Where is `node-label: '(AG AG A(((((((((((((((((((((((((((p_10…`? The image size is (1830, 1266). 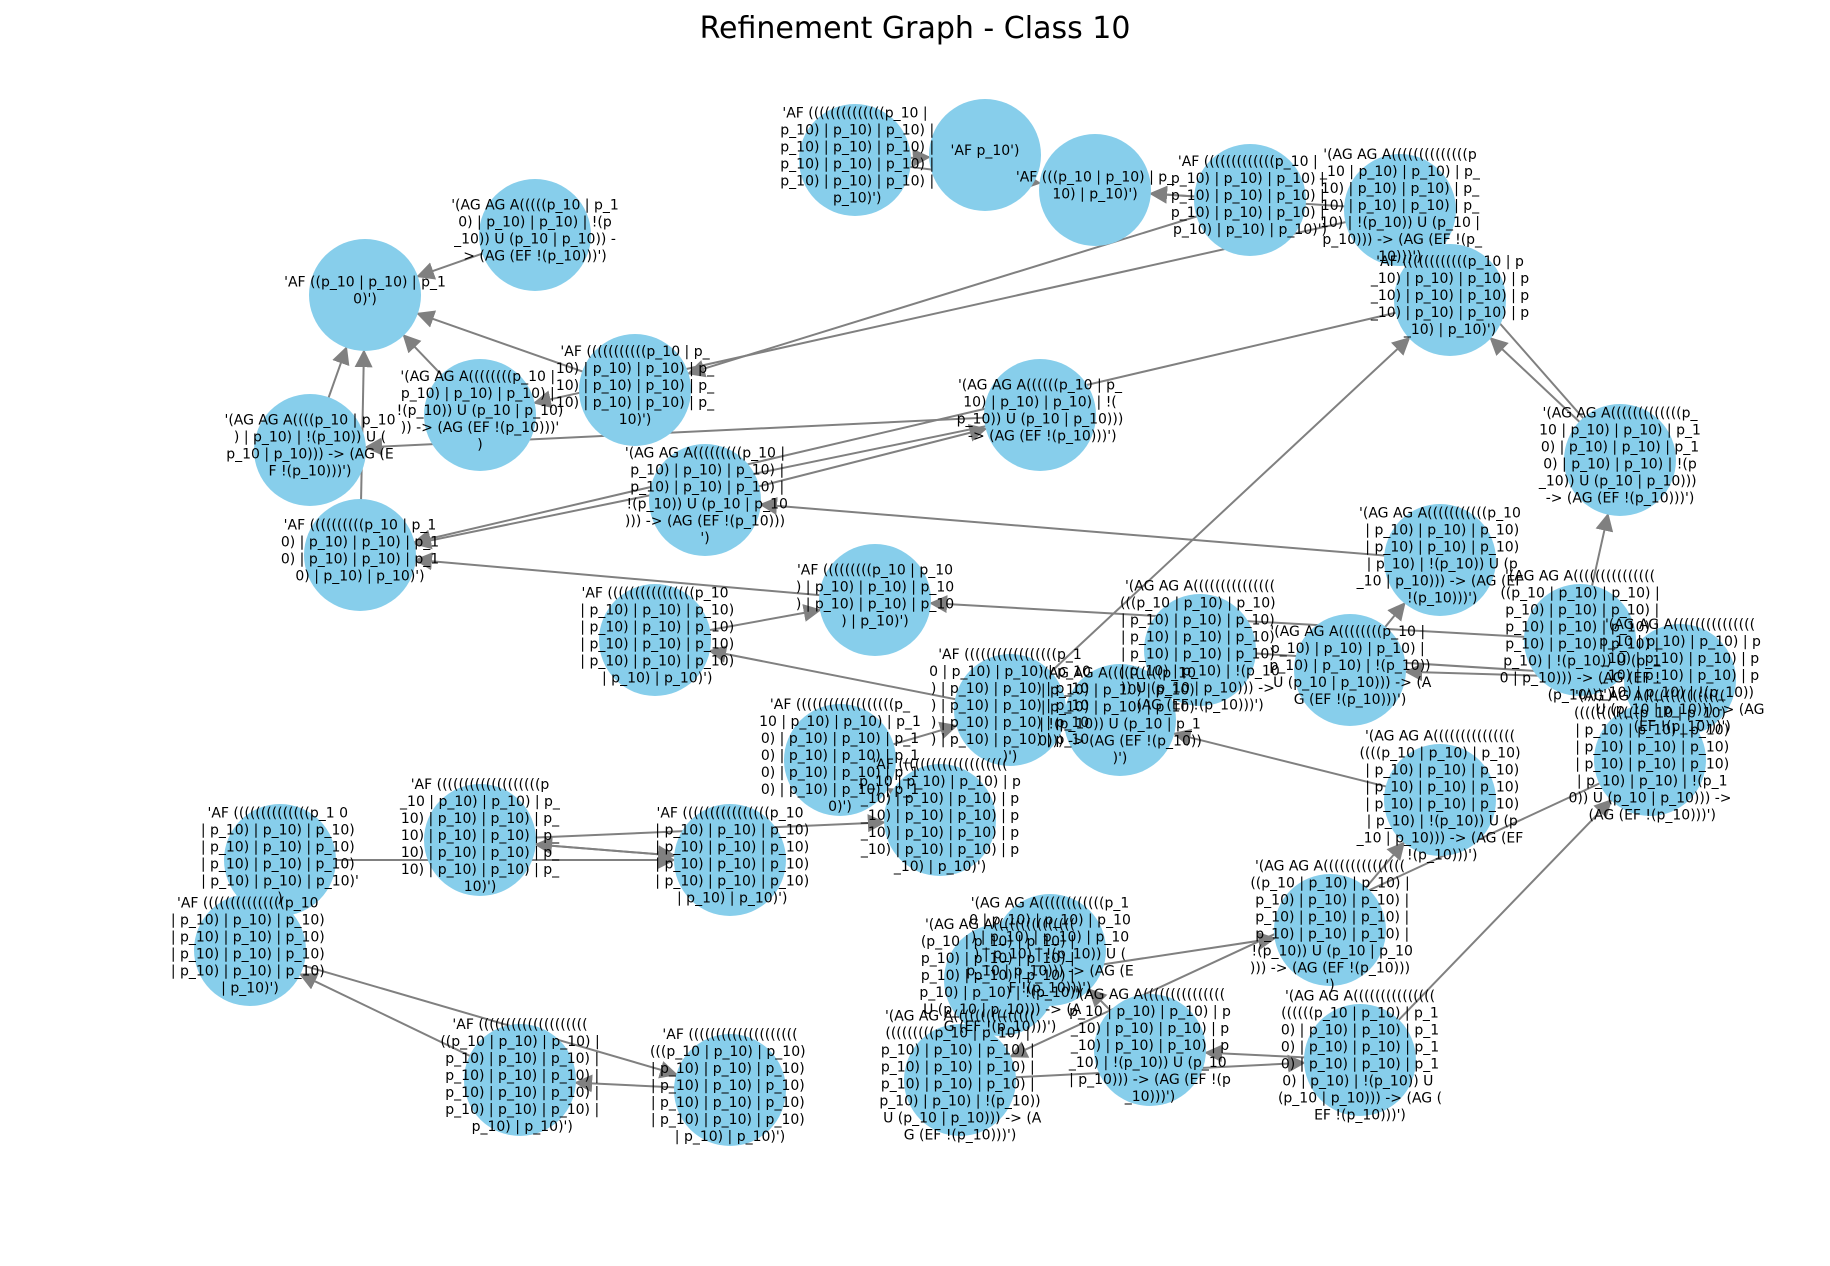 node-label: '(AG AG A(((((((((((((((((((((((((((p_10… is located at coordinates (1649, 756).